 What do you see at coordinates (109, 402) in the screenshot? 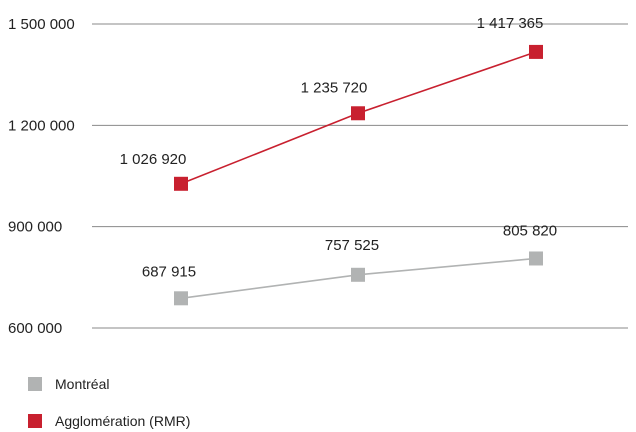
I see `legend: Montréal Agglomération (RMR)` at bounding box center [109, 402].